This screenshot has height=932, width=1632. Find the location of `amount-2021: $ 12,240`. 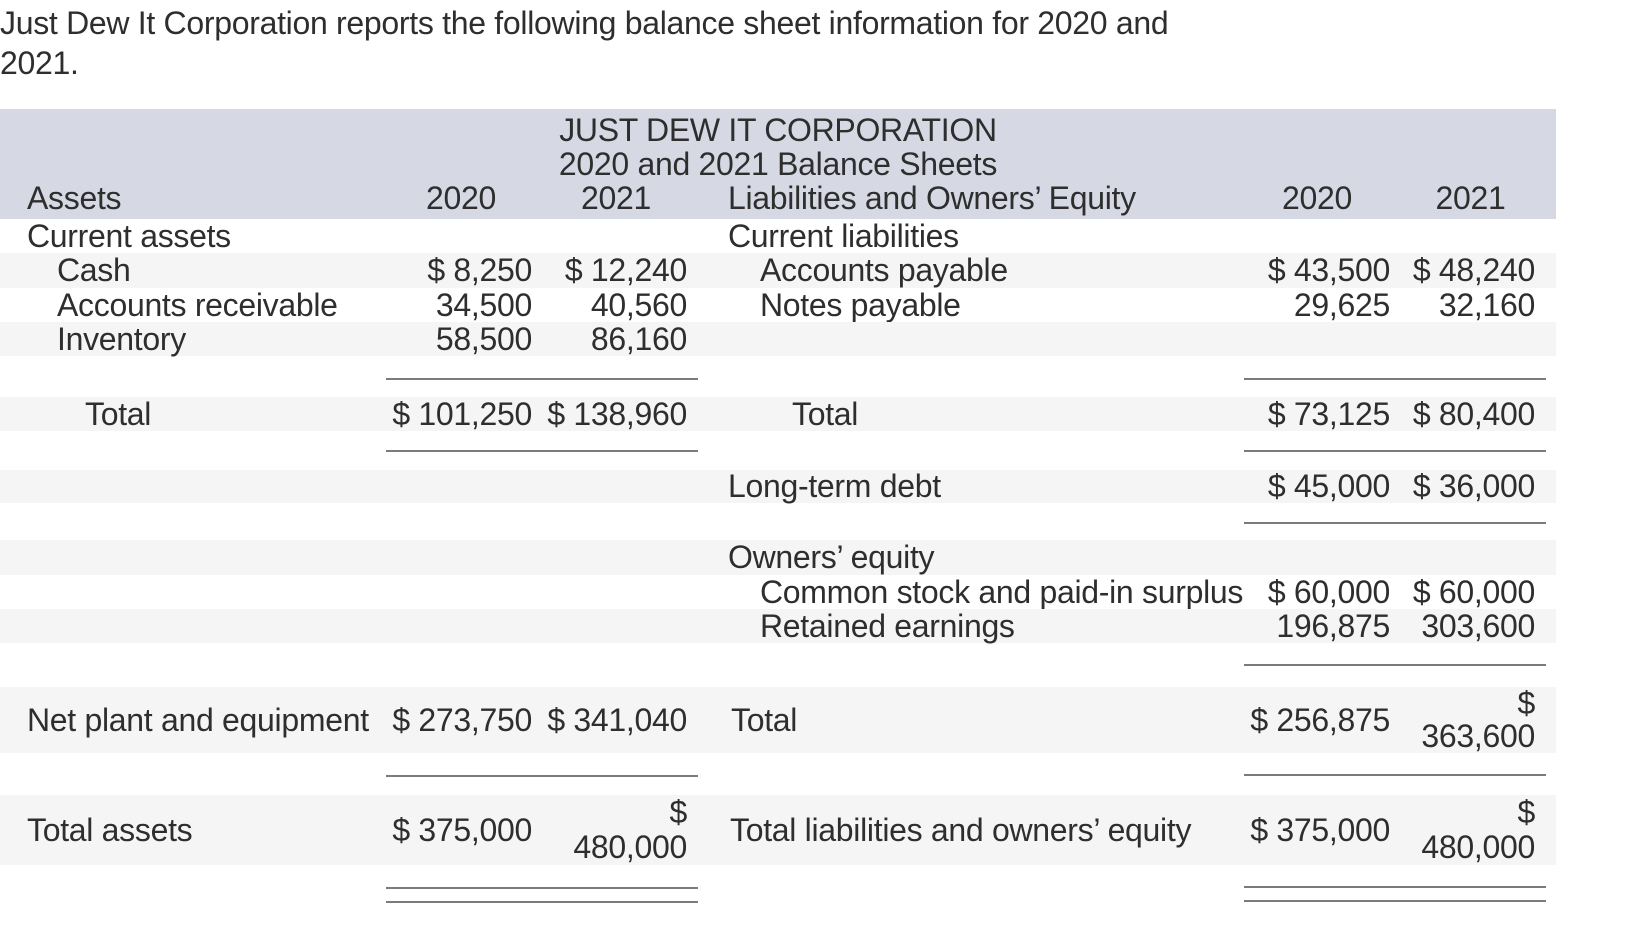

amount-2021: $ 12,240 is located at coordinates (625, 270).